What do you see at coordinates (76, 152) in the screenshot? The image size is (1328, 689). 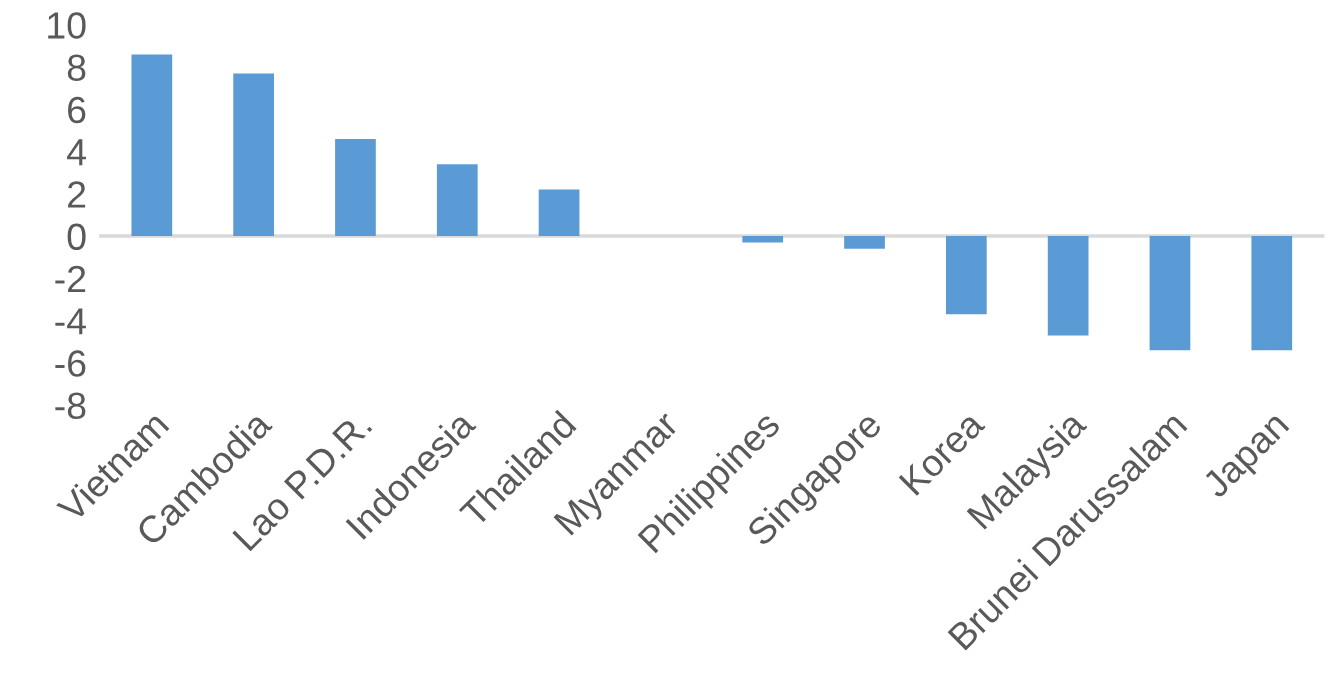 I see `y-tick-label: 4` at bounding box center [76, 152].